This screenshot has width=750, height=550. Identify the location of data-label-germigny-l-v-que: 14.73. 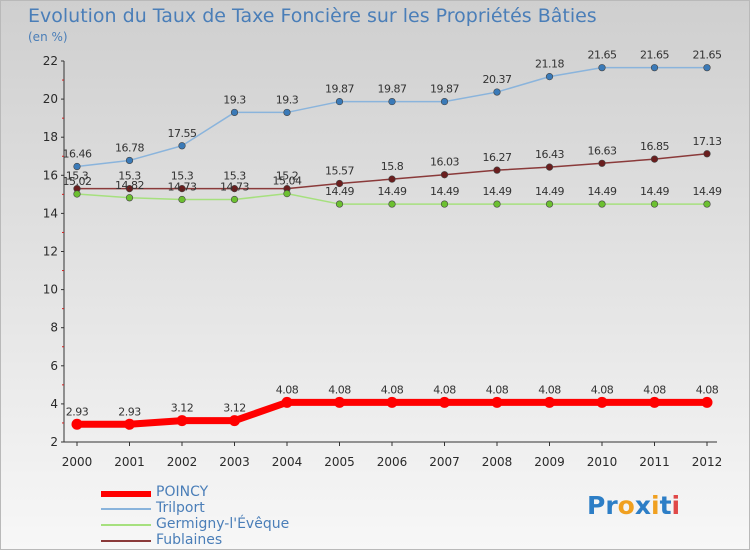
(234, 186).